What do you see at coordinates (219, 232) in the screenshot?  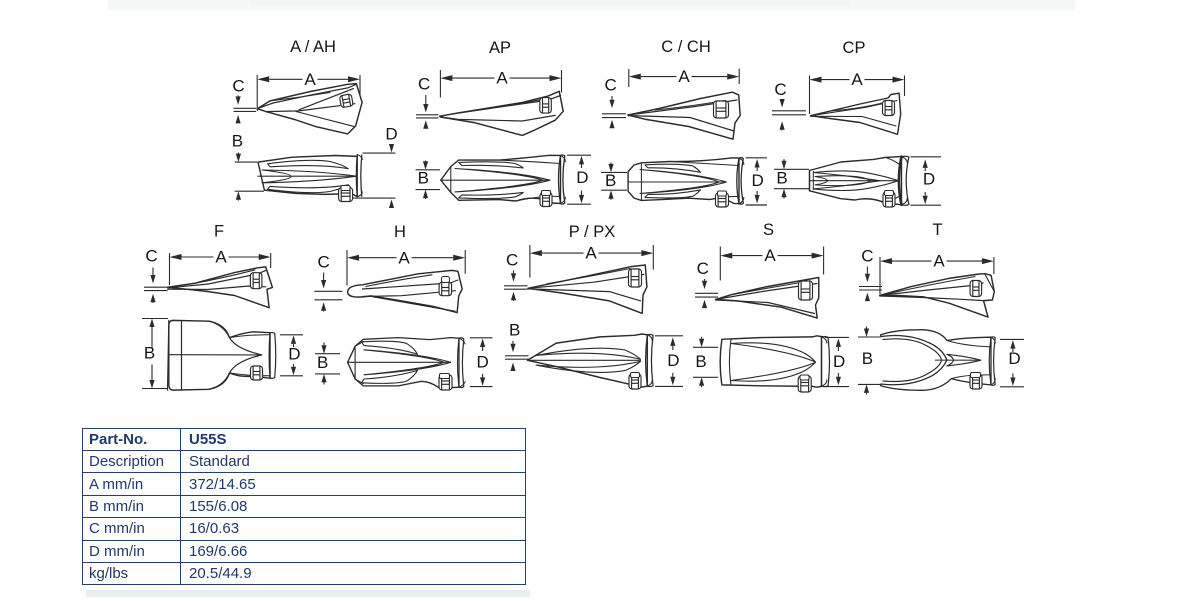 I see `svg-text: F` at bounding box center [219, 232].